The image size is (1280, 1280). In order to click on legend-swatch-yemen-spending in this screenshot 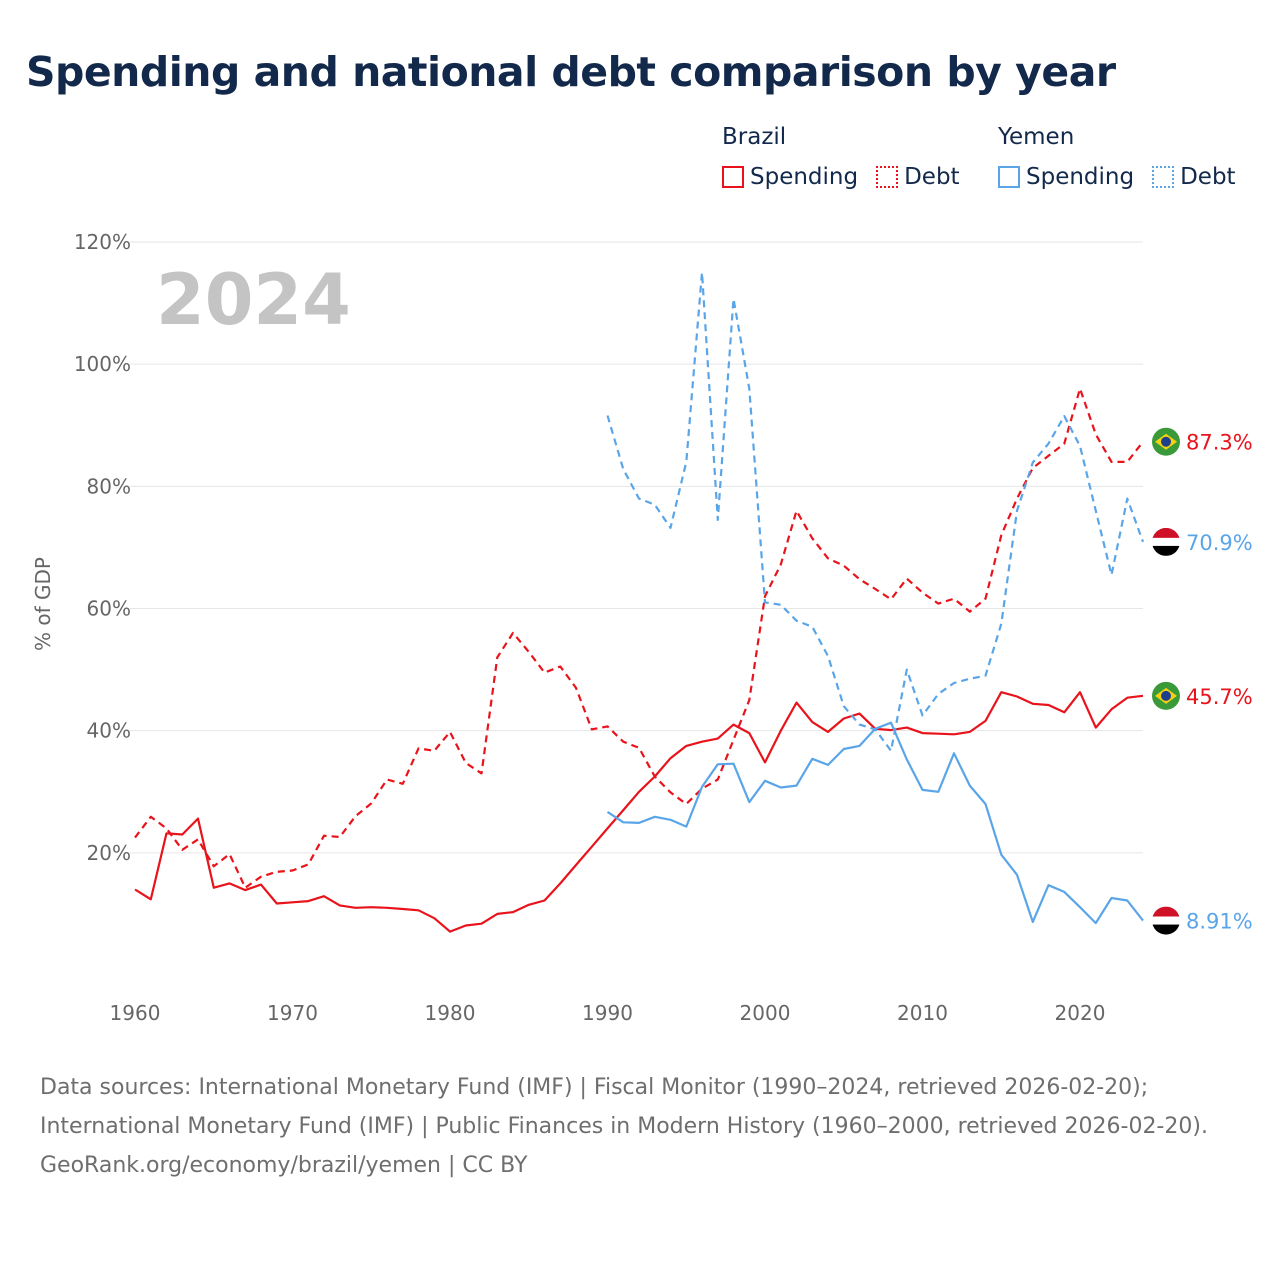, I will do `click(1009, 177)`.